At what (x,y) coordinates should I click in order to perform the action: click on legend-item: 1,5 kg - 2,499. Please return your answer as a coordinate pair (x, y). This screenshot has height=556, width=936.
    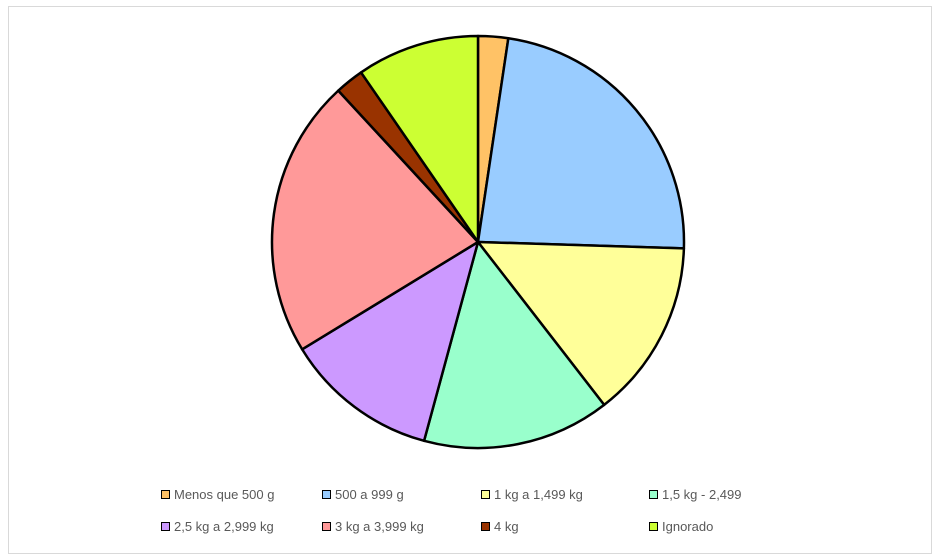
    Looking at the image, I should click on (695, 494).